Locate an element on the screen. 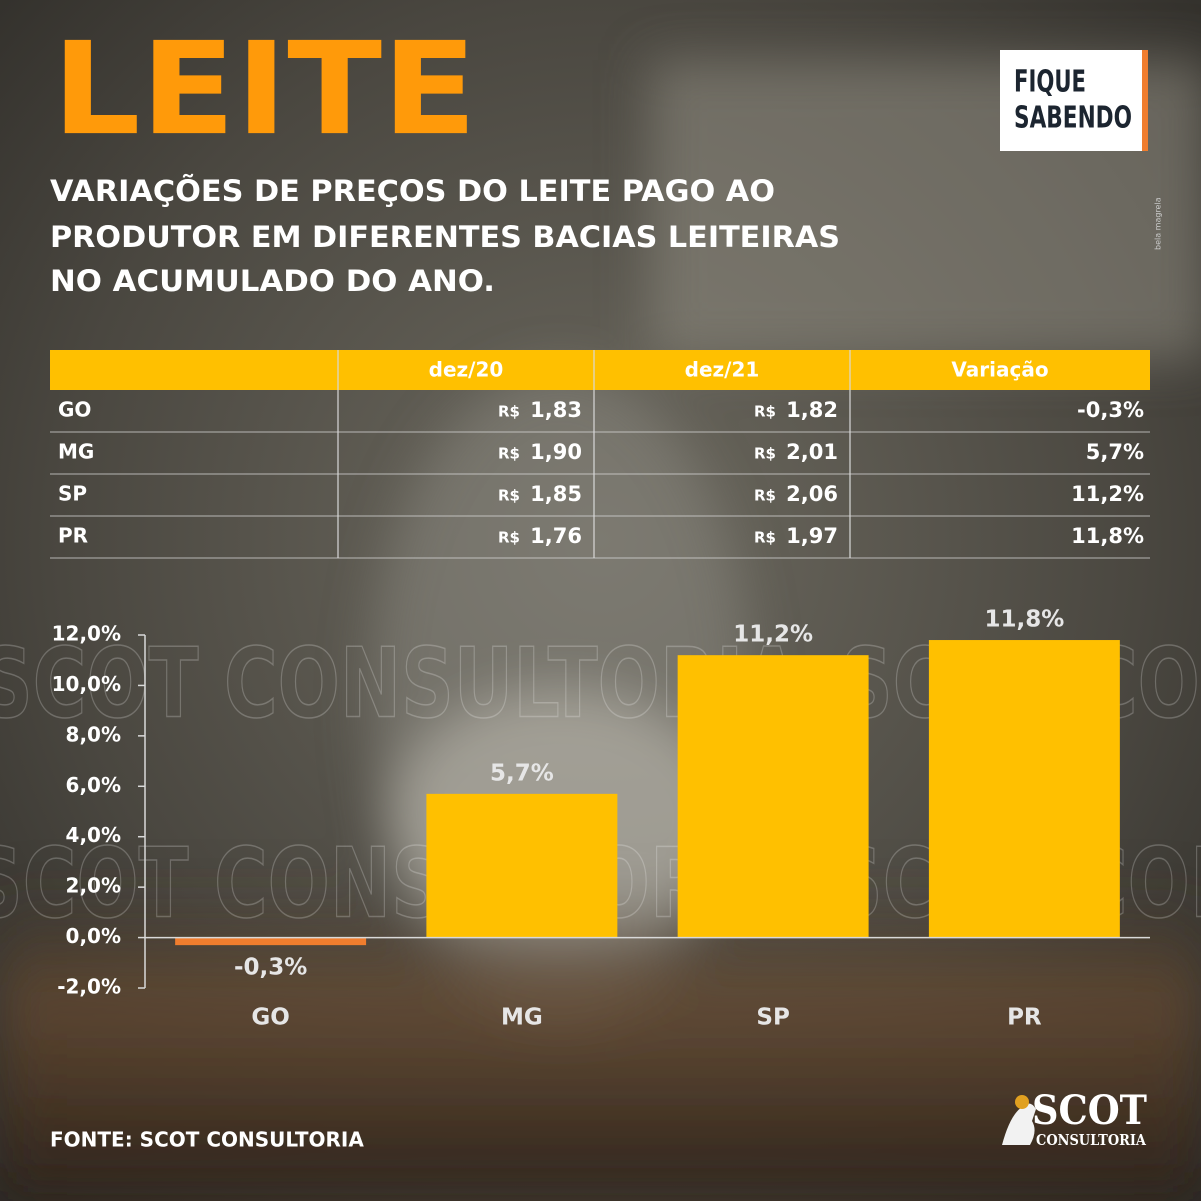 This screenshot has height=1201, width=1201. logo-subtext: CONSULTORIA is located at coordinates (1091, 1140).